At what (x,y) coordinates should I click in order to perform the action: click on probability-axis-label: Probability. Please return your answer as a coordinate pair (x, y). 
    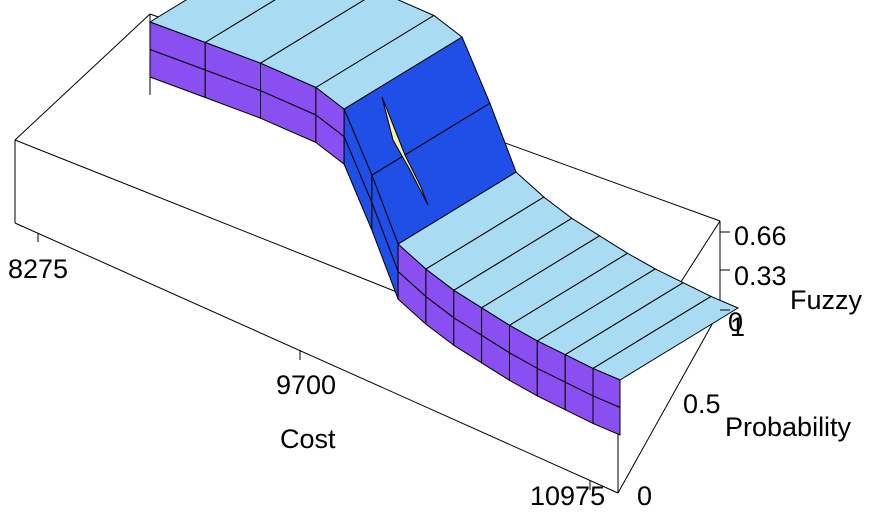
    Looking at the image, I should click on (788, 427).